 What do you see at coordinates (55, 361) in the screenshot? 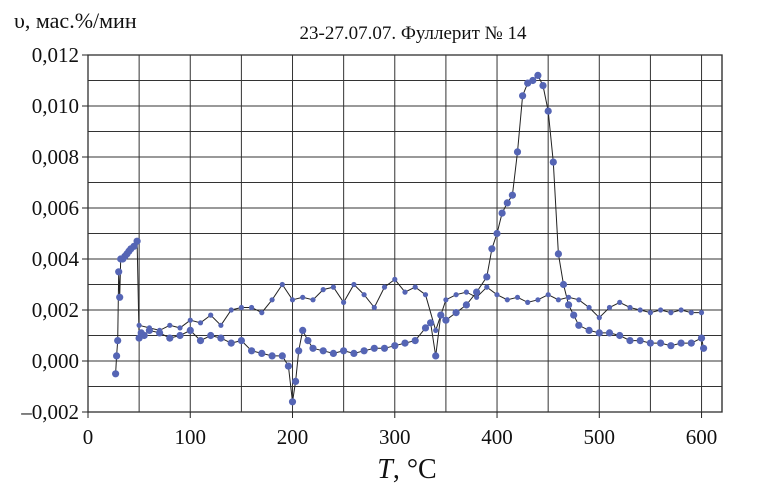
I see `y-tick-label: 0,000` at bounding box center [55, 361].